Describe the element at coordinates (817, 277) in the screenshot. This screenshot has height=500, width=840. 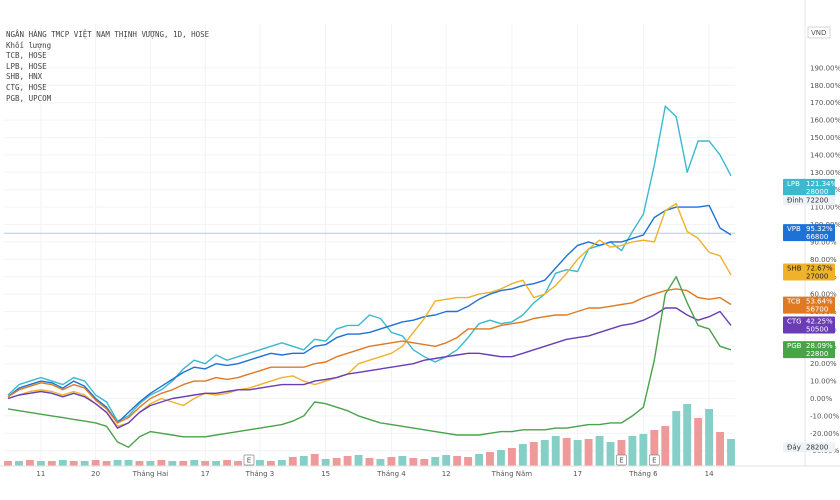
I see `badge-price: 27000` at that location.